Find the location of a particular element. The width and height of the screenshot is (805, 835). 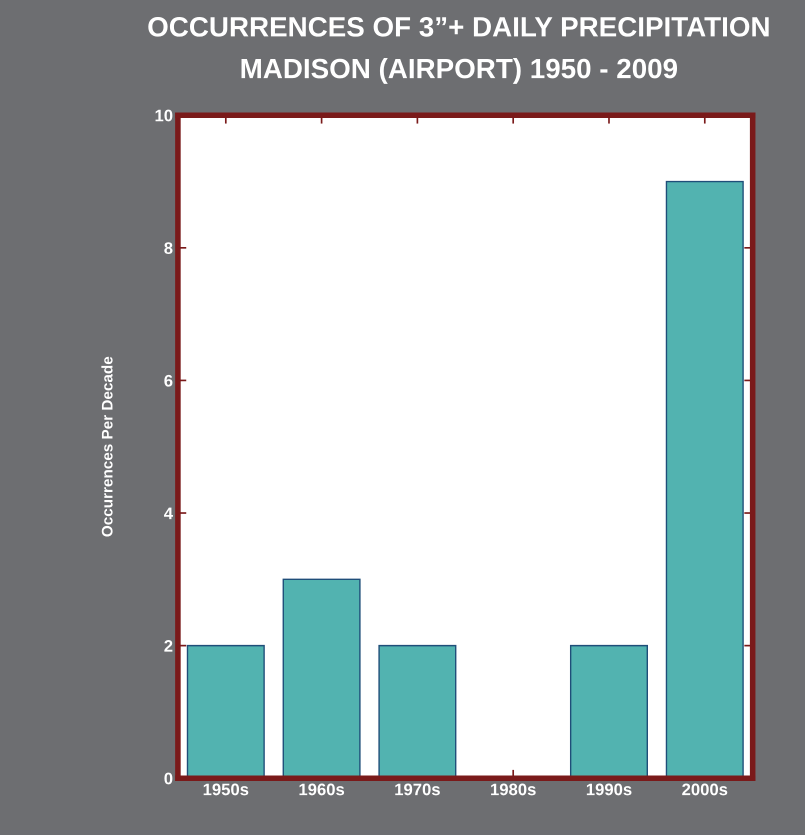

y-tick-label: 10 is located at coordinates (164, 116).